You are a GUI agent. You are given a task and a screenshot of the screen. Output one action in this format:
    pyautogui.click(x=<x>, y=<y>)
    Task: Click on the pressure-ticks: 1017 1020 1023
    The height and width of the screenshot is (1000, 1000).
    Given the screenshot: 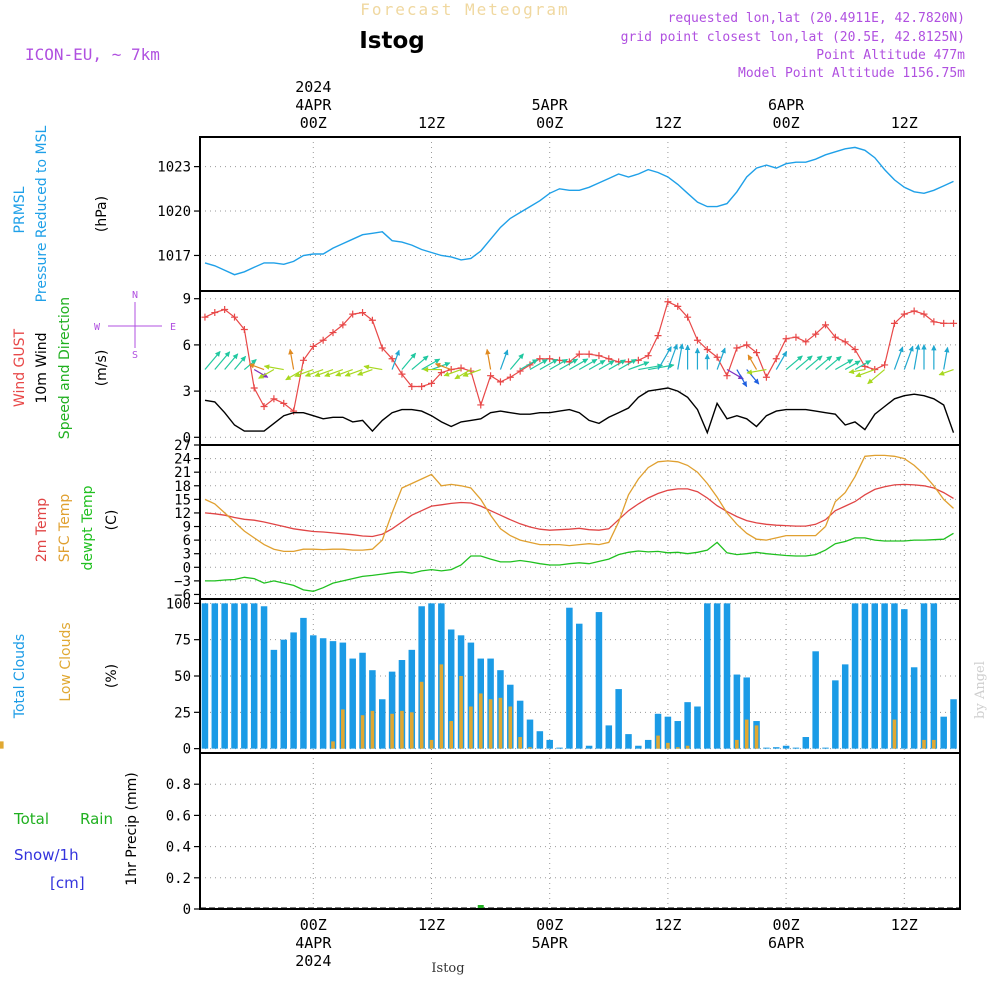 What is the action you would take?
    pyautogui.click(x=178, y=212)
    